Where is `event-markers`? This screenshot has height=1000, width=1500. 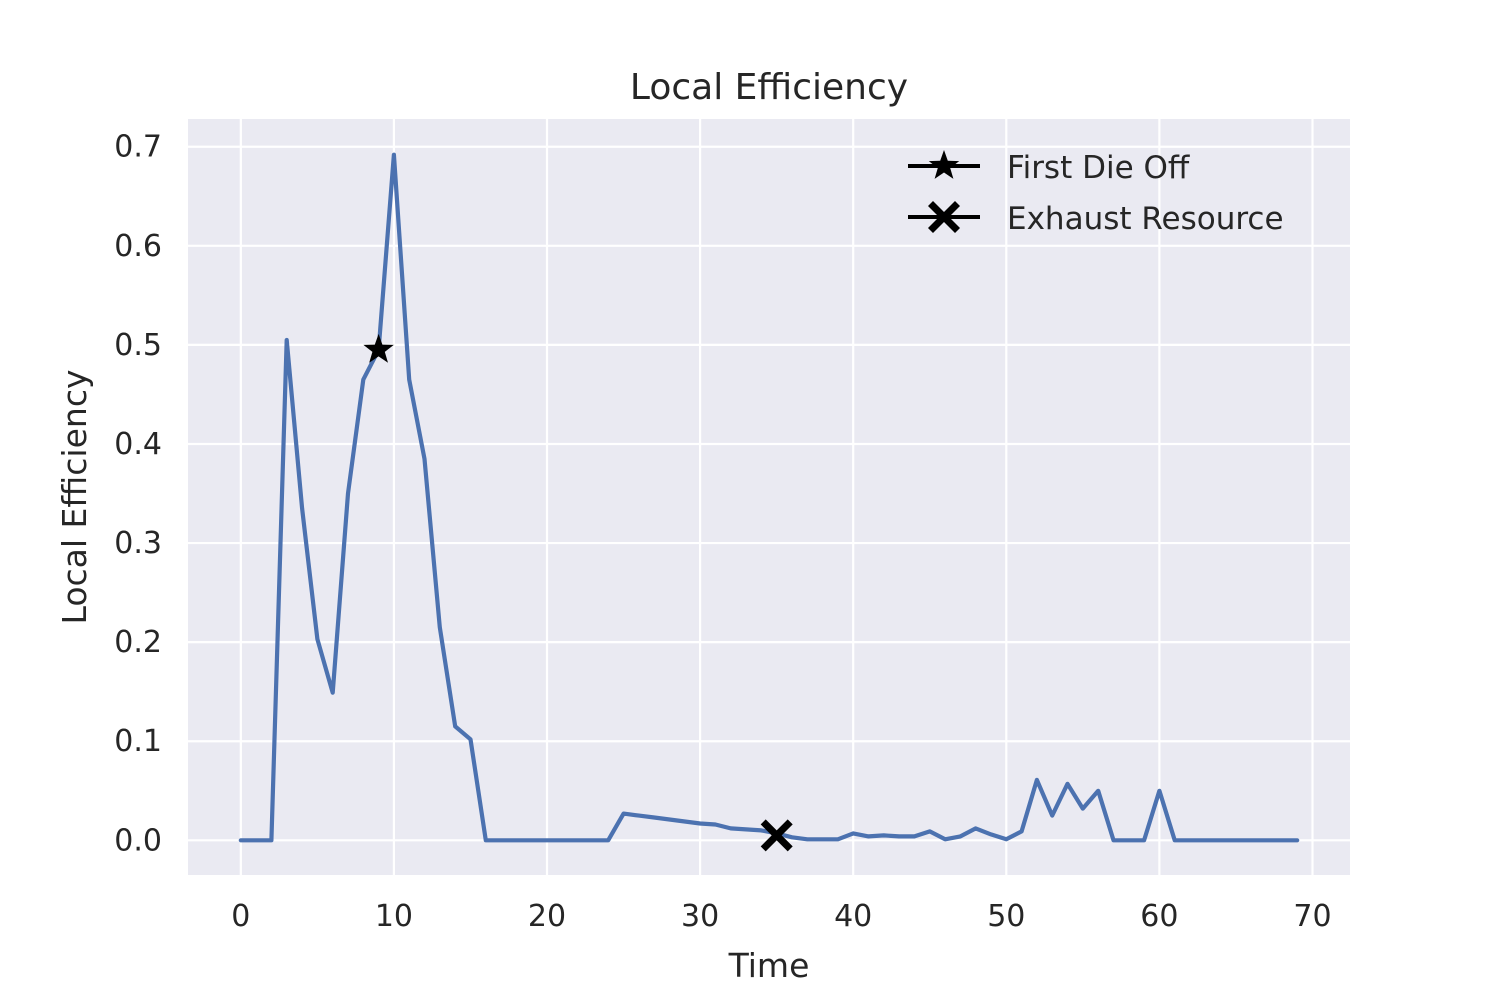
event-markers is located at coordinates (578, 592).